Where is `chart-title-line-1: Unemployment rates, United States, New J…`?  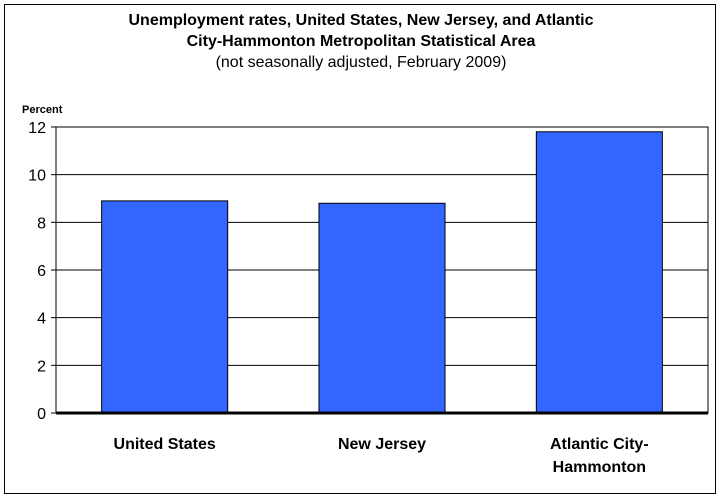
chart-title-line-1: Unemployment rates, United States, New J… is located at coordinates (361, 20).